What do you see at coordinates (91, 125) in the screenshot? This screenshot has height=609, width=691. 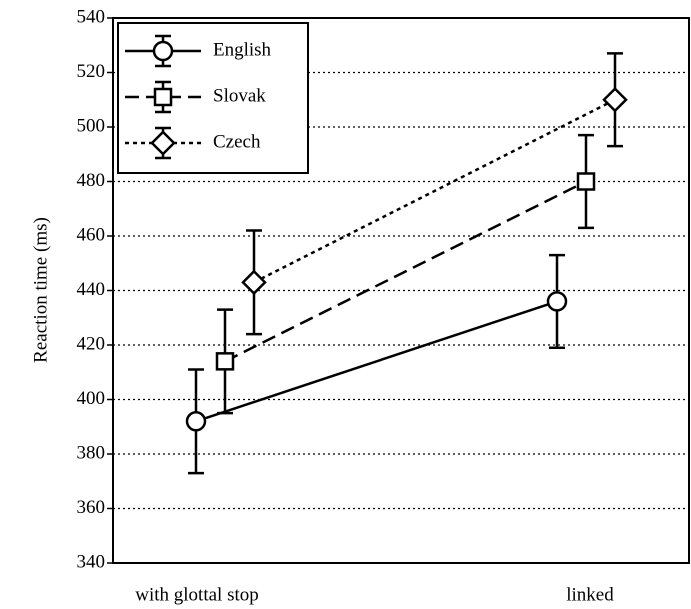 I see `y-tick-label: 500` at bounding box center [91, 125].